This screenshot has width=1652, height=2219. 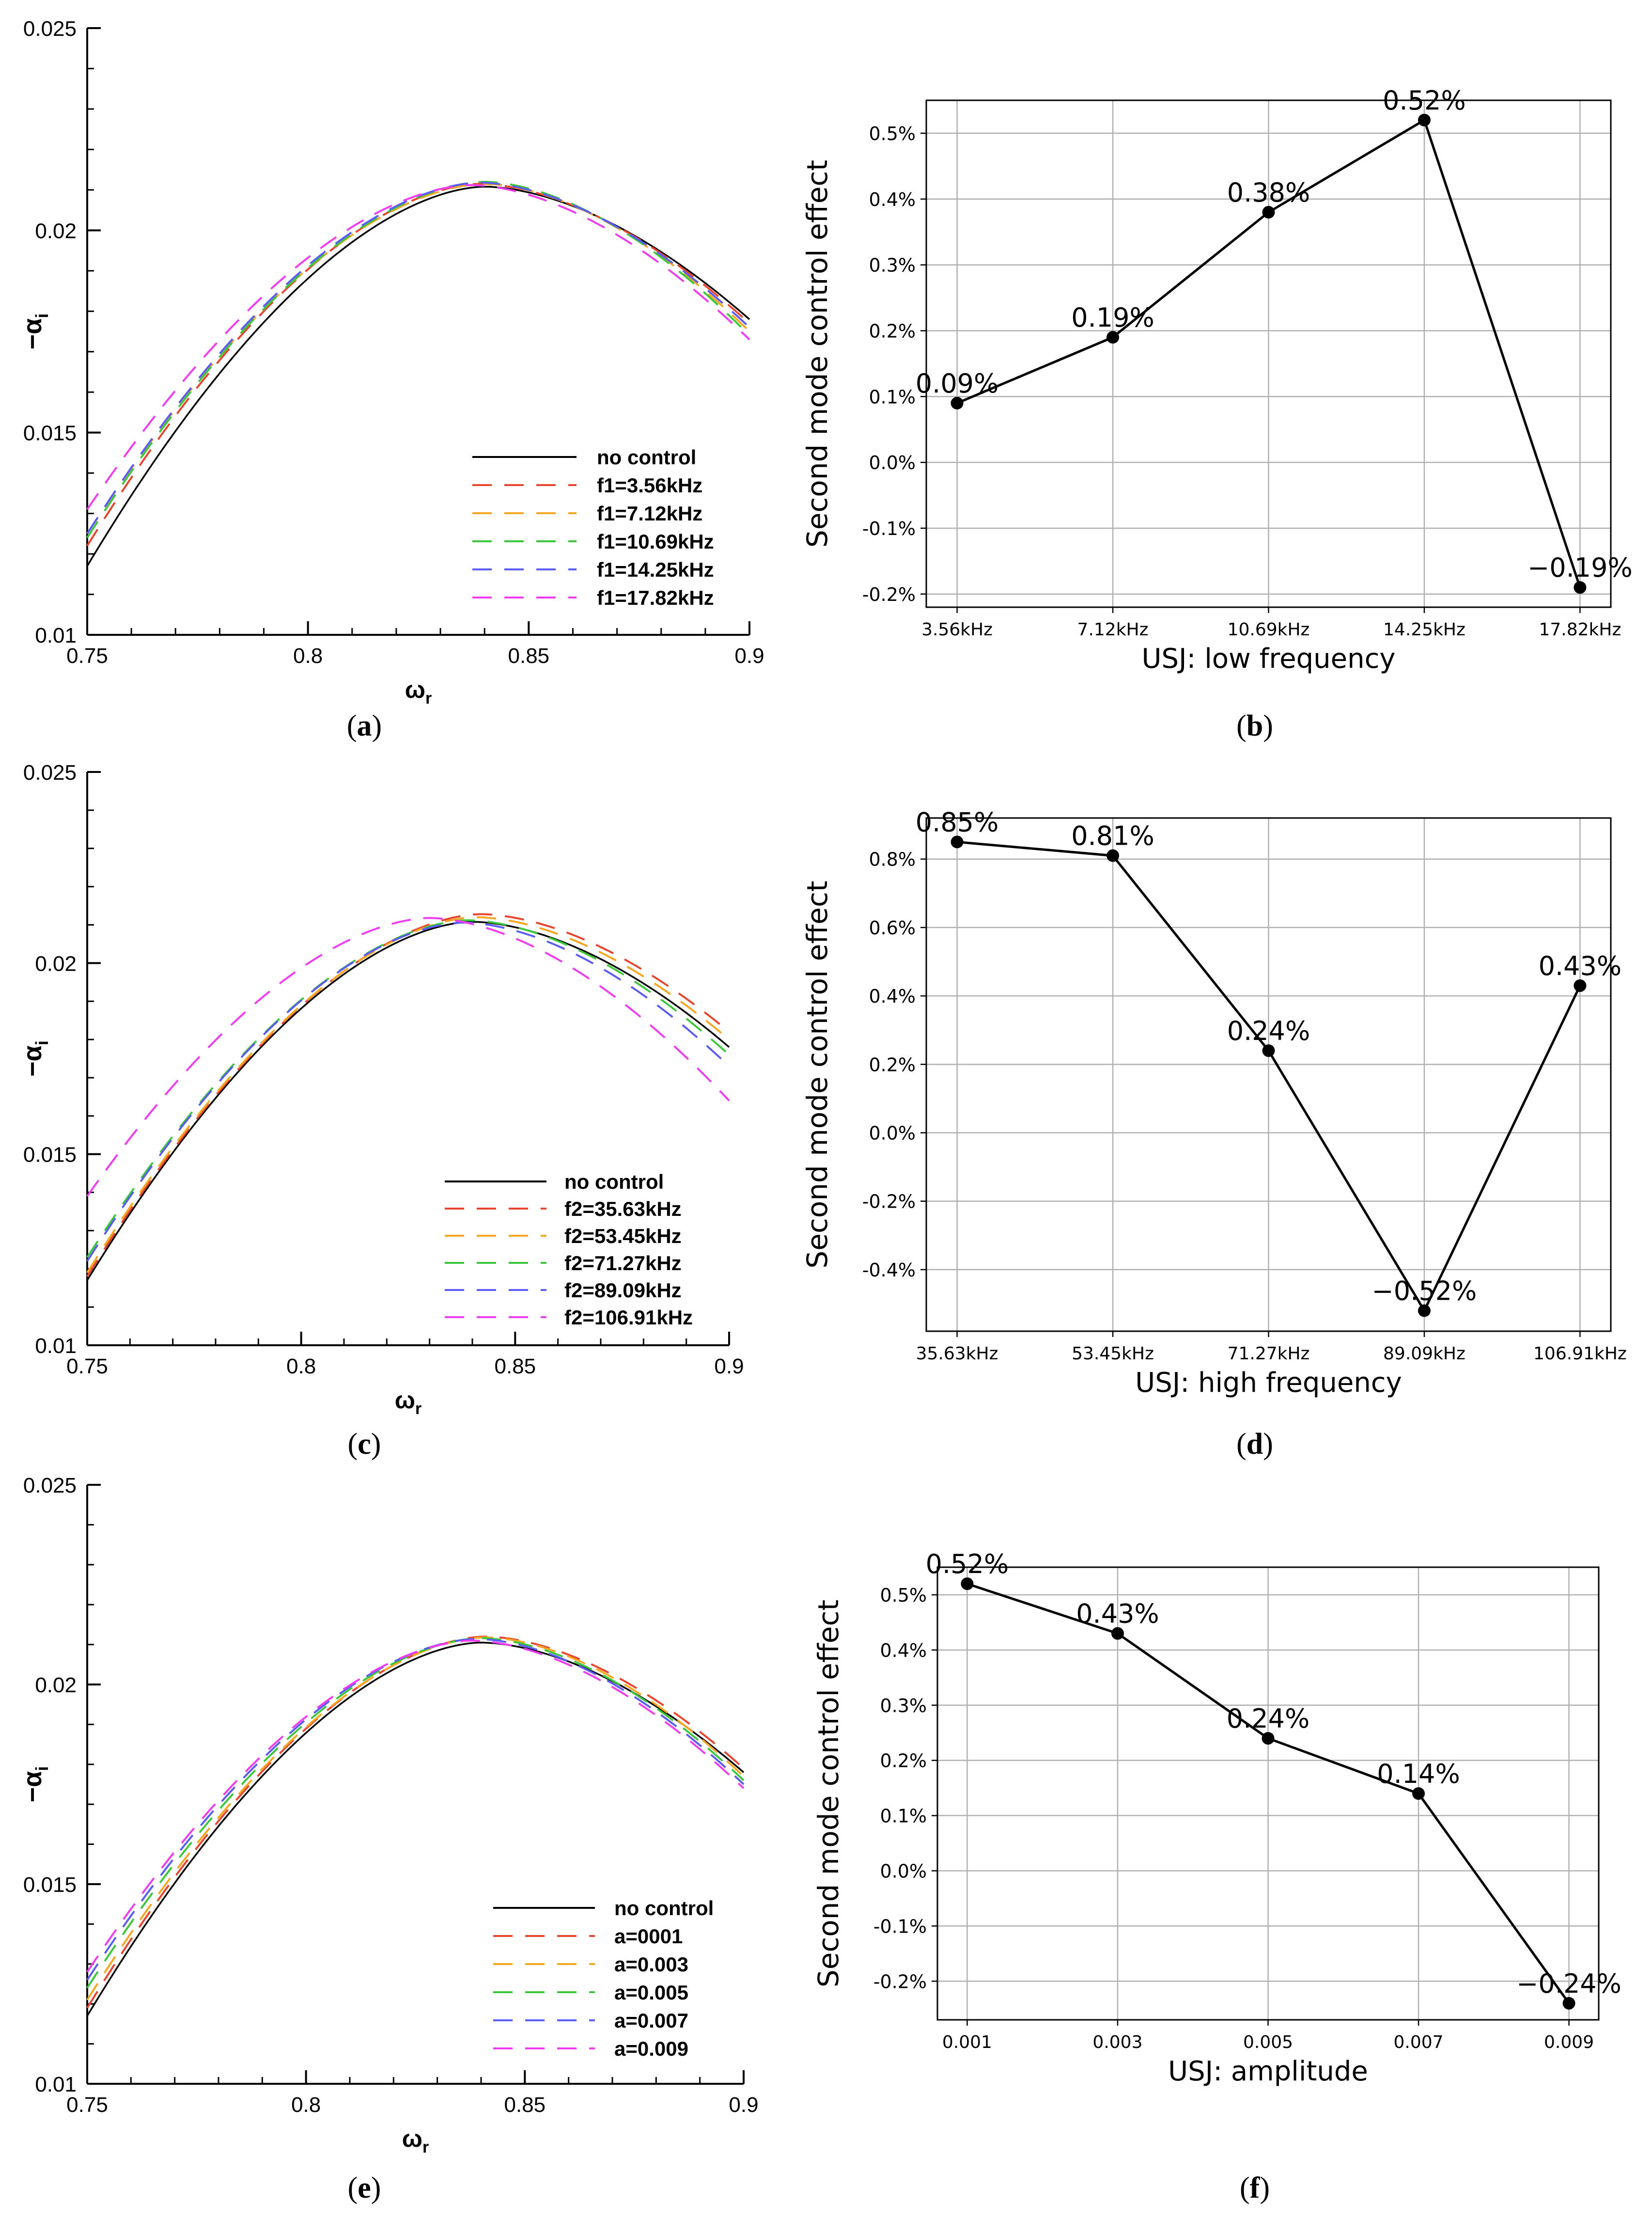 I want to click on data-label: 0.24%, so click(x=1268, y=1718).